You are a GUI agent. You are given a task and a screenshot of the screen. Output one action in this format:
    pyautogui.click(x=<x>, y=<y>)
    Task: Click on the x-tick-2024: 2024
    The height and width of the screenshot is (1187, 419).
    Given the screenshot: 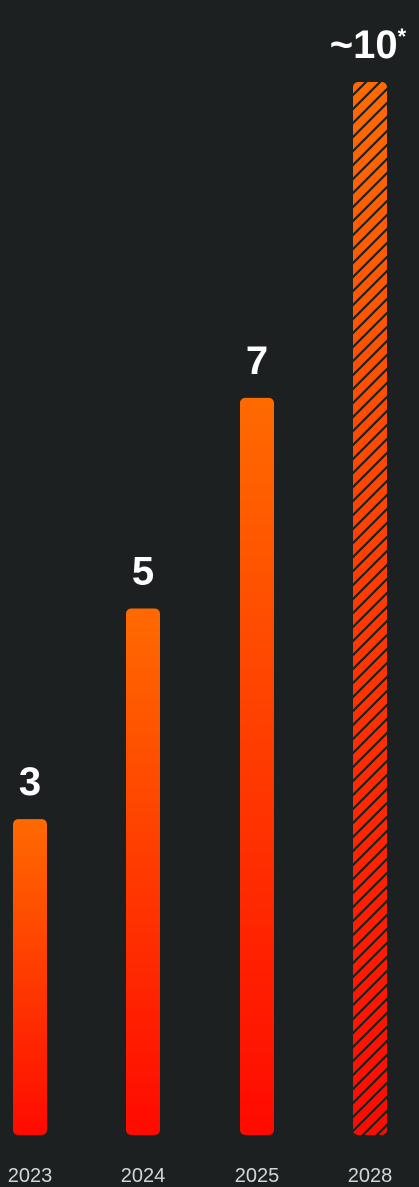 What is the action you would take?
    pyautogui.click(x=143, y=1176)
    